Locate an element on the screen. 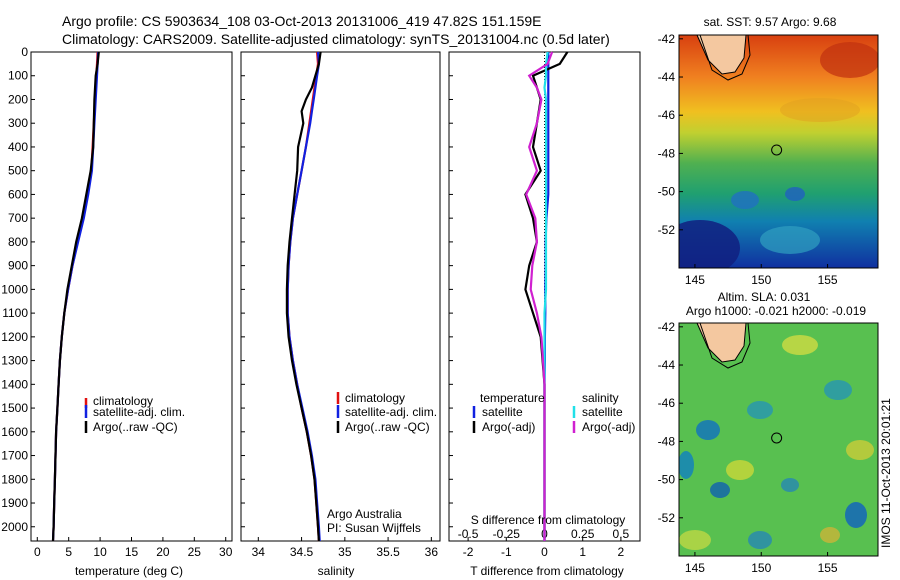 The width and height of the screenshot is (900, 580). y-tick-label: 900 is located at coordinates (18, 266).